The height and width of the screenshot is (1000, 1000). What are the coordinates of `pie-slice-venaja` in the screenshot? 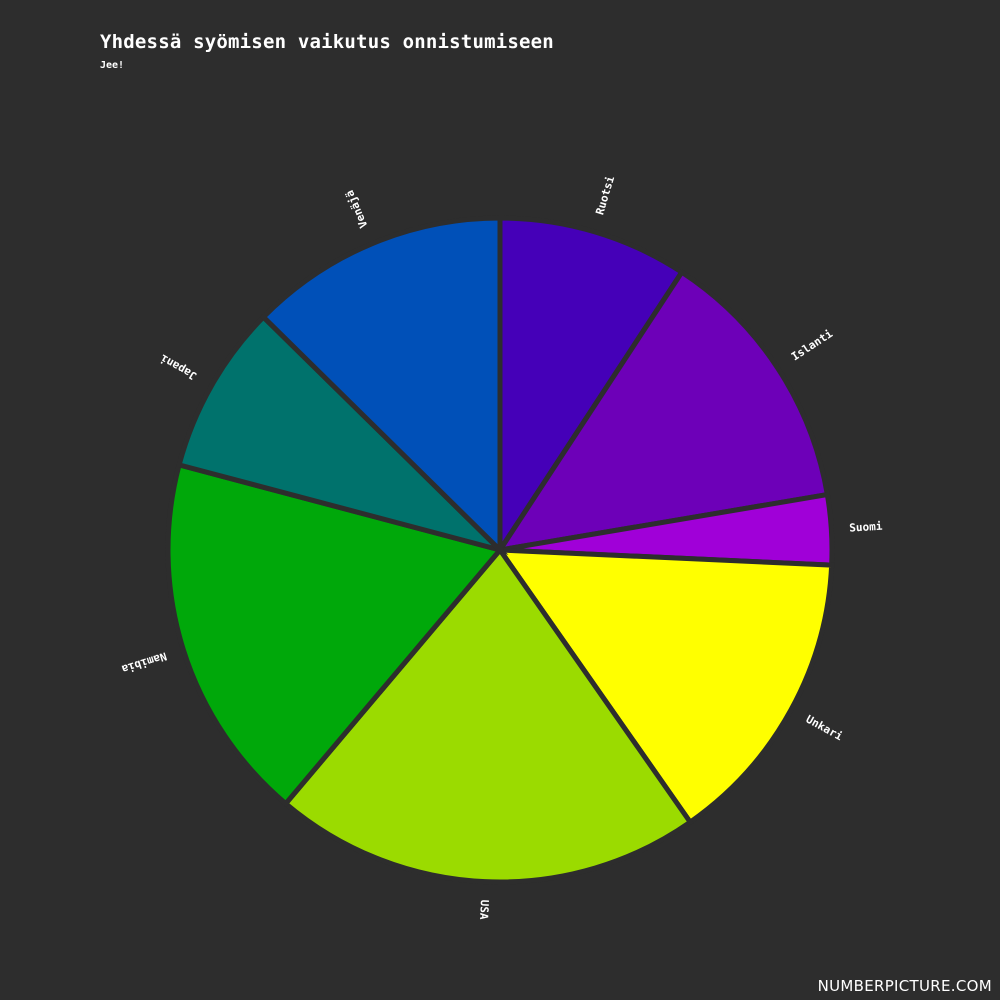 It's located at (381, 385).